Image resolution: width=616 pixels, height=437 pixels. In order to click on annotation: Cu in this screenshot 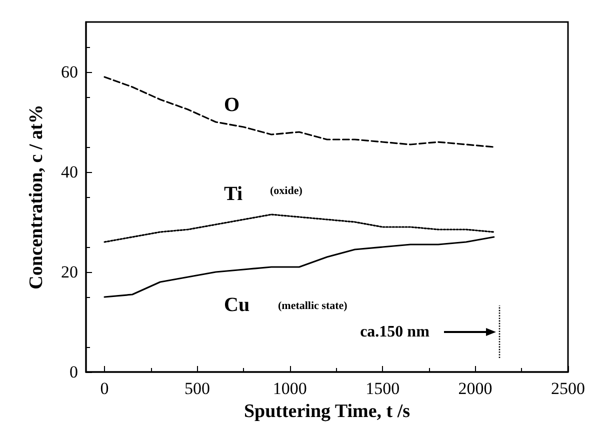, I will do `click(237, 305)`.